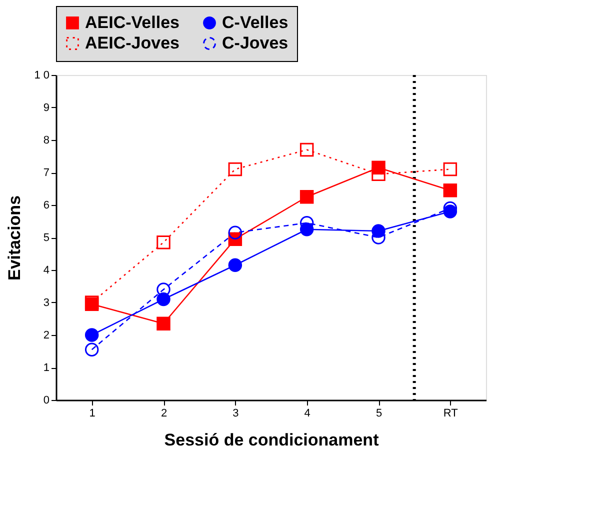 This screenshot has width=599, height=524. I want to click on x-tick-label: 4, so click(307, 414).